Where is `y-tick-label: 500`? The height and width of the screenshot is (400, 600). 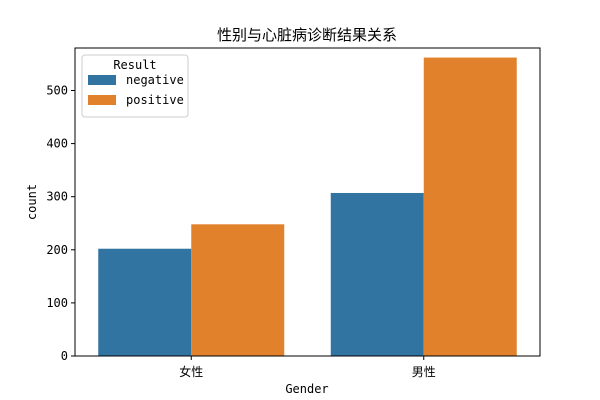
y-tick-label: 500 is located at coordinates (57, 90).